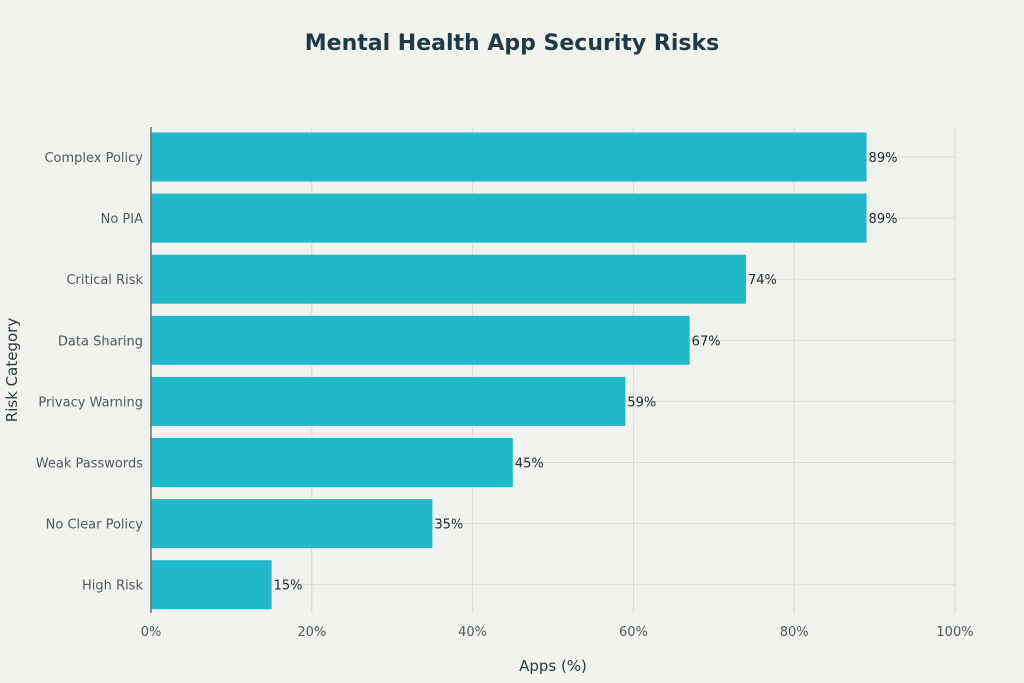 The height and width of the screenshot is (683, 1024). Describe the element at coordinates (553, 666) in the screenshot. I see `x-axis-title: Apps (%)` at that location.